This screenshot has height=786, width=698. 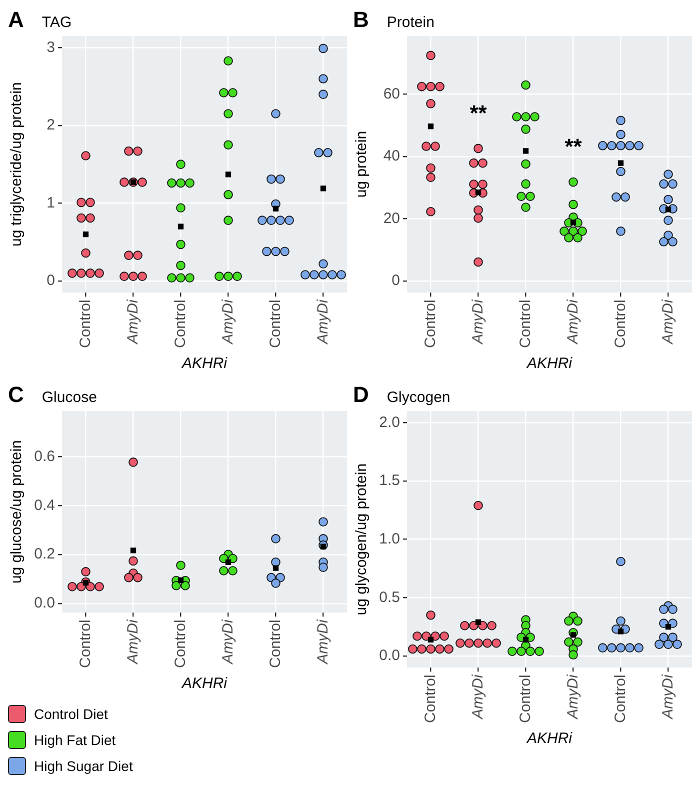 What do you see at coordinates (389, 597) in the screenshot?
I see `y-tick-label: 0.5` at bounding box center [389, 597].